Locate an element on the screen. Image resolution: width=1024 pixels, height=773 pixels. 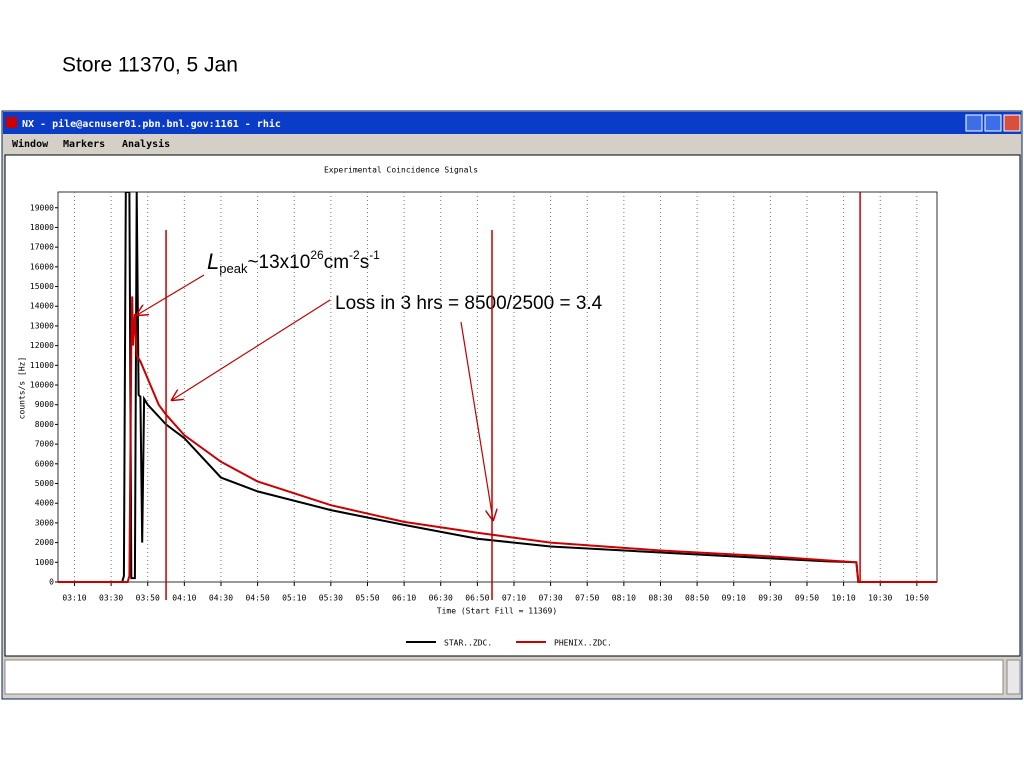
y-tick-label: 6000 is located at coordinates (44, 463).